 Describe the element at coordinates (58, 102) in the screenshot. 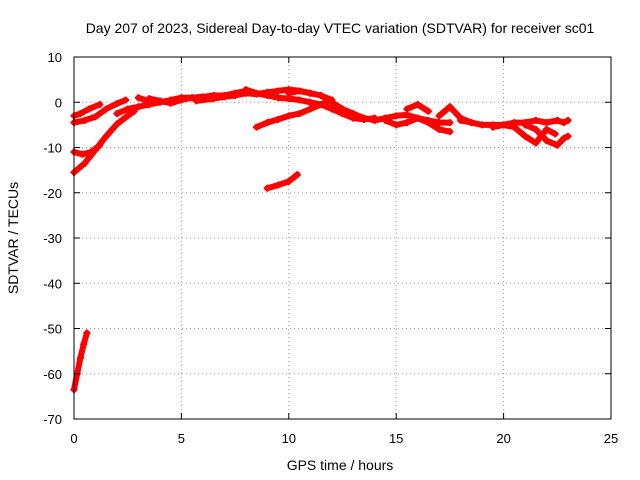

I see `y-tick-label: 0` at that location.